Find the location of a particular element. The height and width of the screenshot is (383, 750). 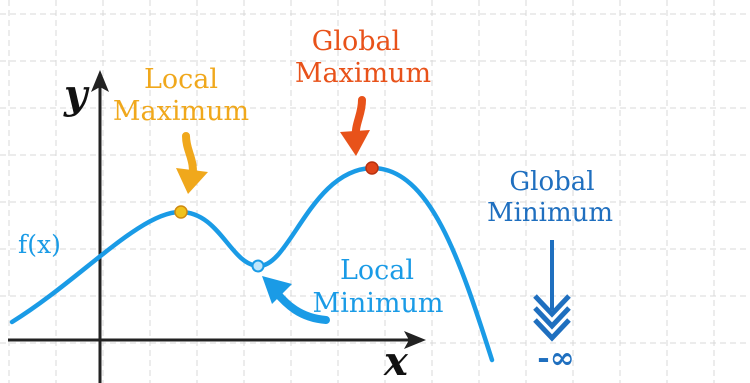

local-minimum-point is located at coordinates (258, 266).